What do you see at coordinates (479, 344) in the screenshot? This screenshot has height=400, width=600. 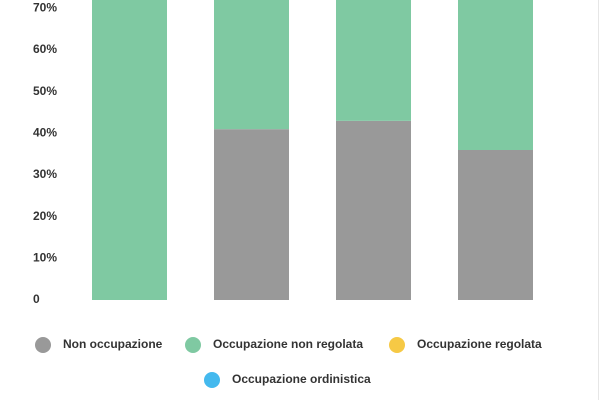 I see `legend-label: Occupazione regolata` at bounding box center [479, 344].